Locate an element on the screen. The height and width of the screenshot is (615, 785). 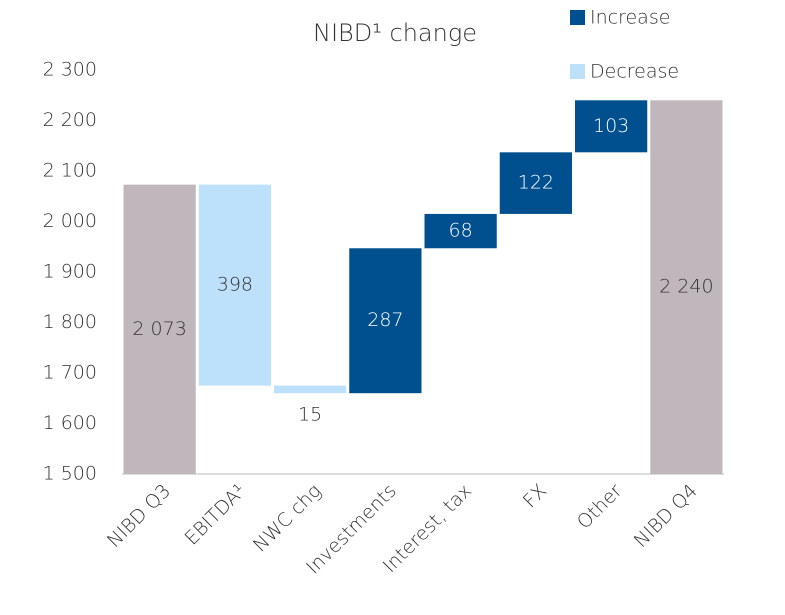
y-tick-label: 1 900 is located at coordinates (70, 272).